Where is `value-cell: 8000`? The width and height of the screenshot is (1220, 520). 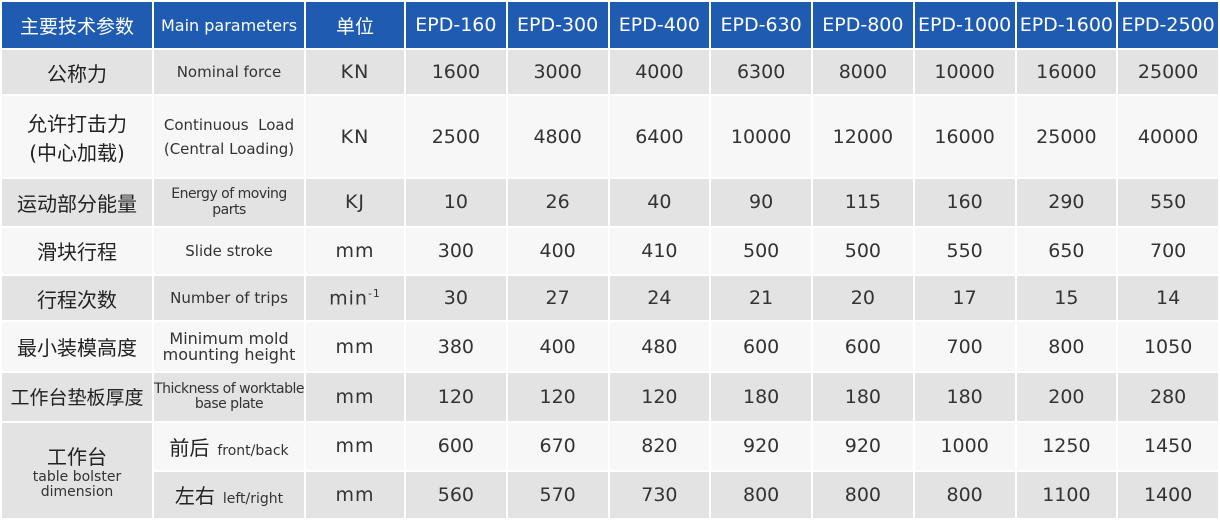
value-cell: 8000 is located at coordinates (863, 72).